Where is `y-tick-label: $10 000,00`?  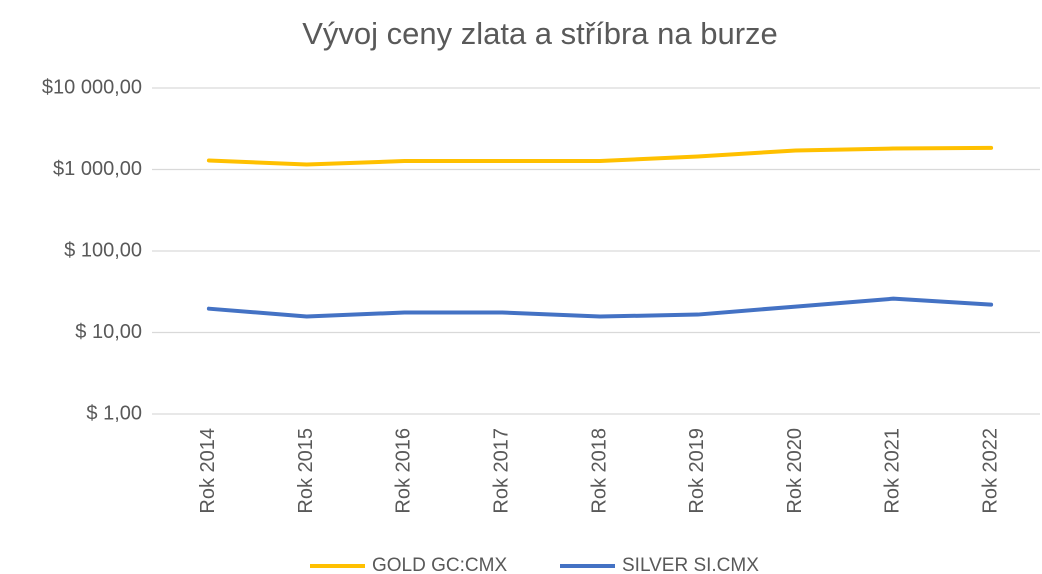
y-tick-label: $10 000,00 is located at coordinates (92, 87).